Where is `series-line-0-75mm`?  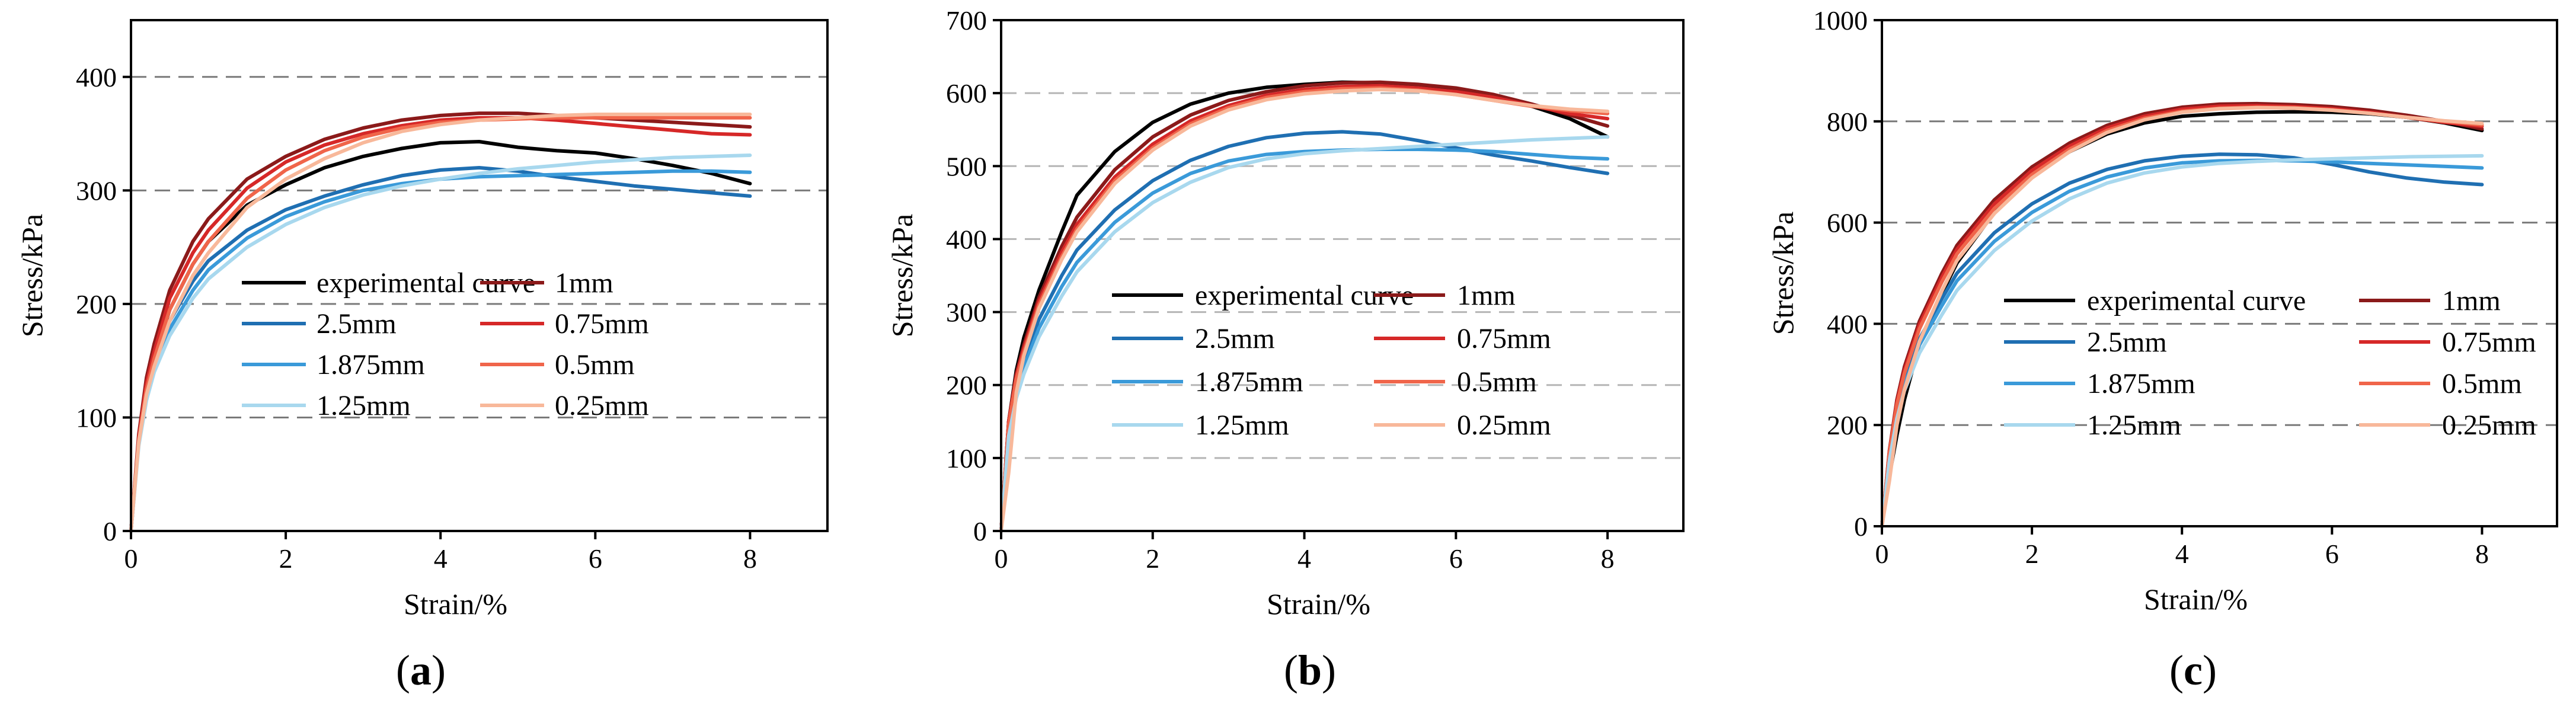 series-line-0-75mm is located at coordinates (440, 325).